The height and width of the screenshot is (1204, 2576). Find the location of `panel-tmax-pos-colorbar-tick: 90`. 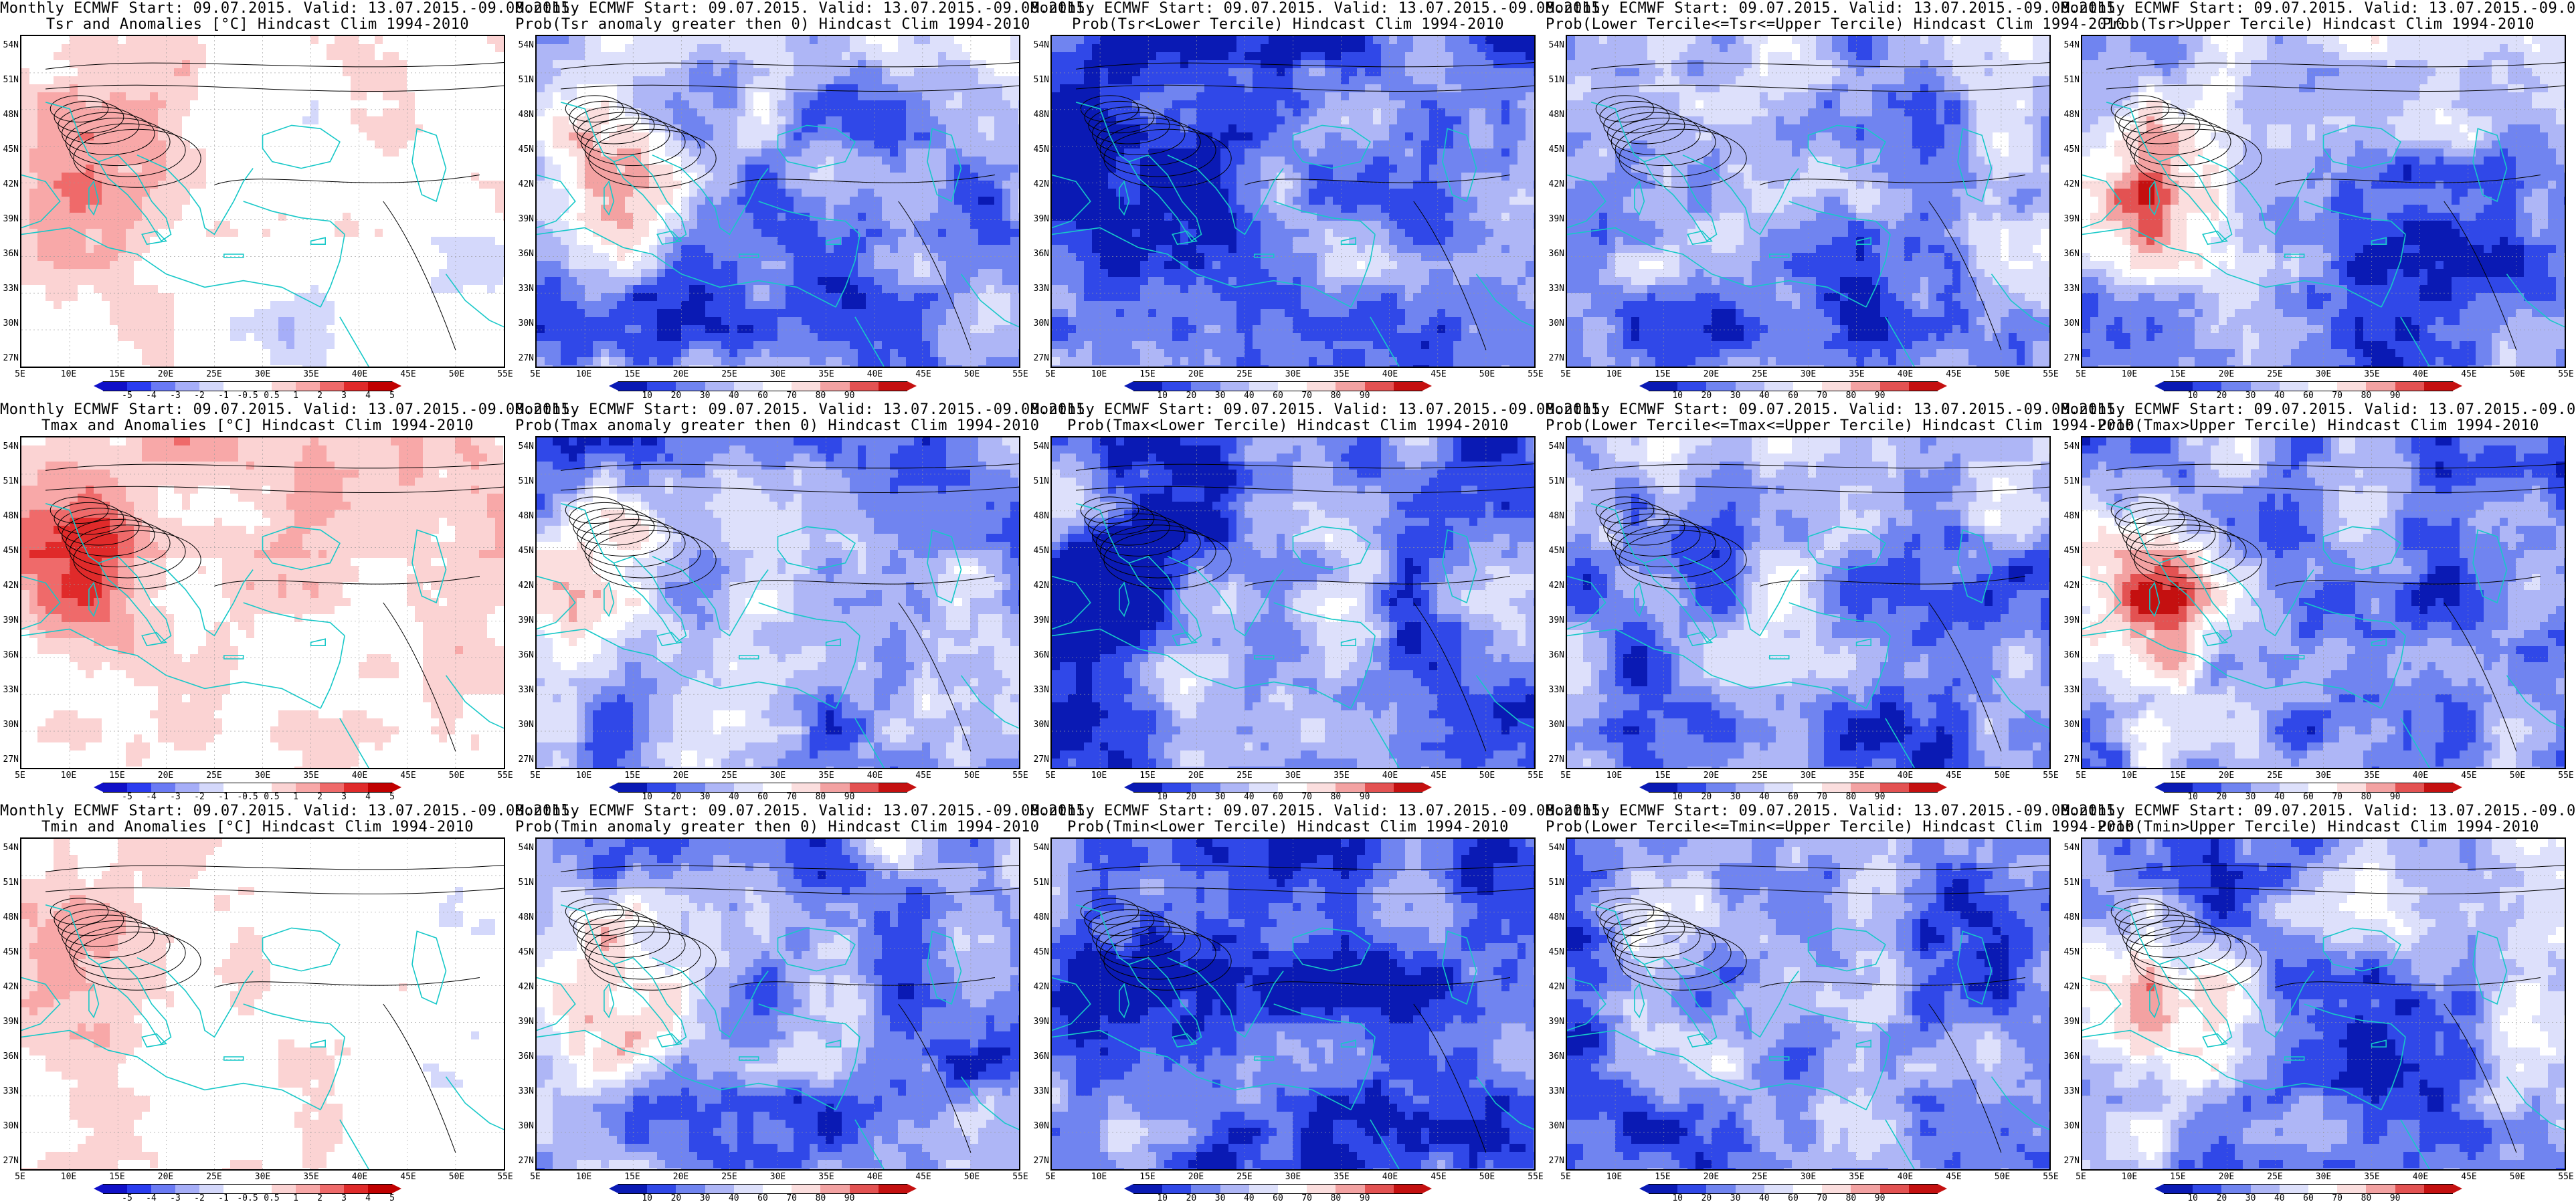

panel-tmax-pos-colorbar-tick: 90 is located at coordinates (849, 797).